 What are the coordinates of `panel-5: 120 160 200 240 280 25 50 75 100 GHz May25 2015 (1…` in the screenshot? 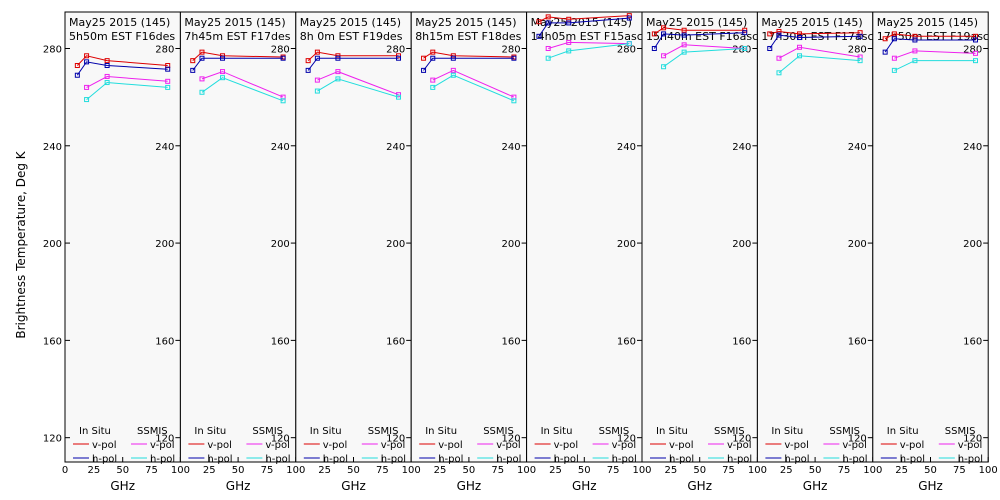 It's located at (589, 252).